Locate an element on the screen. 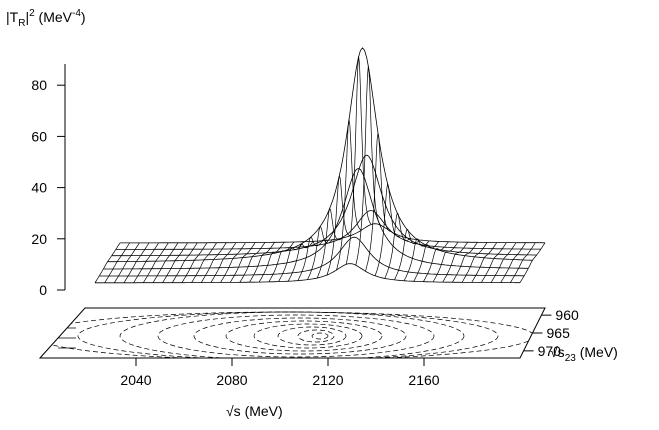 The image size is (659, 430). y-axis-label: √s23 (MeV) is located at coordinates (584, 354).